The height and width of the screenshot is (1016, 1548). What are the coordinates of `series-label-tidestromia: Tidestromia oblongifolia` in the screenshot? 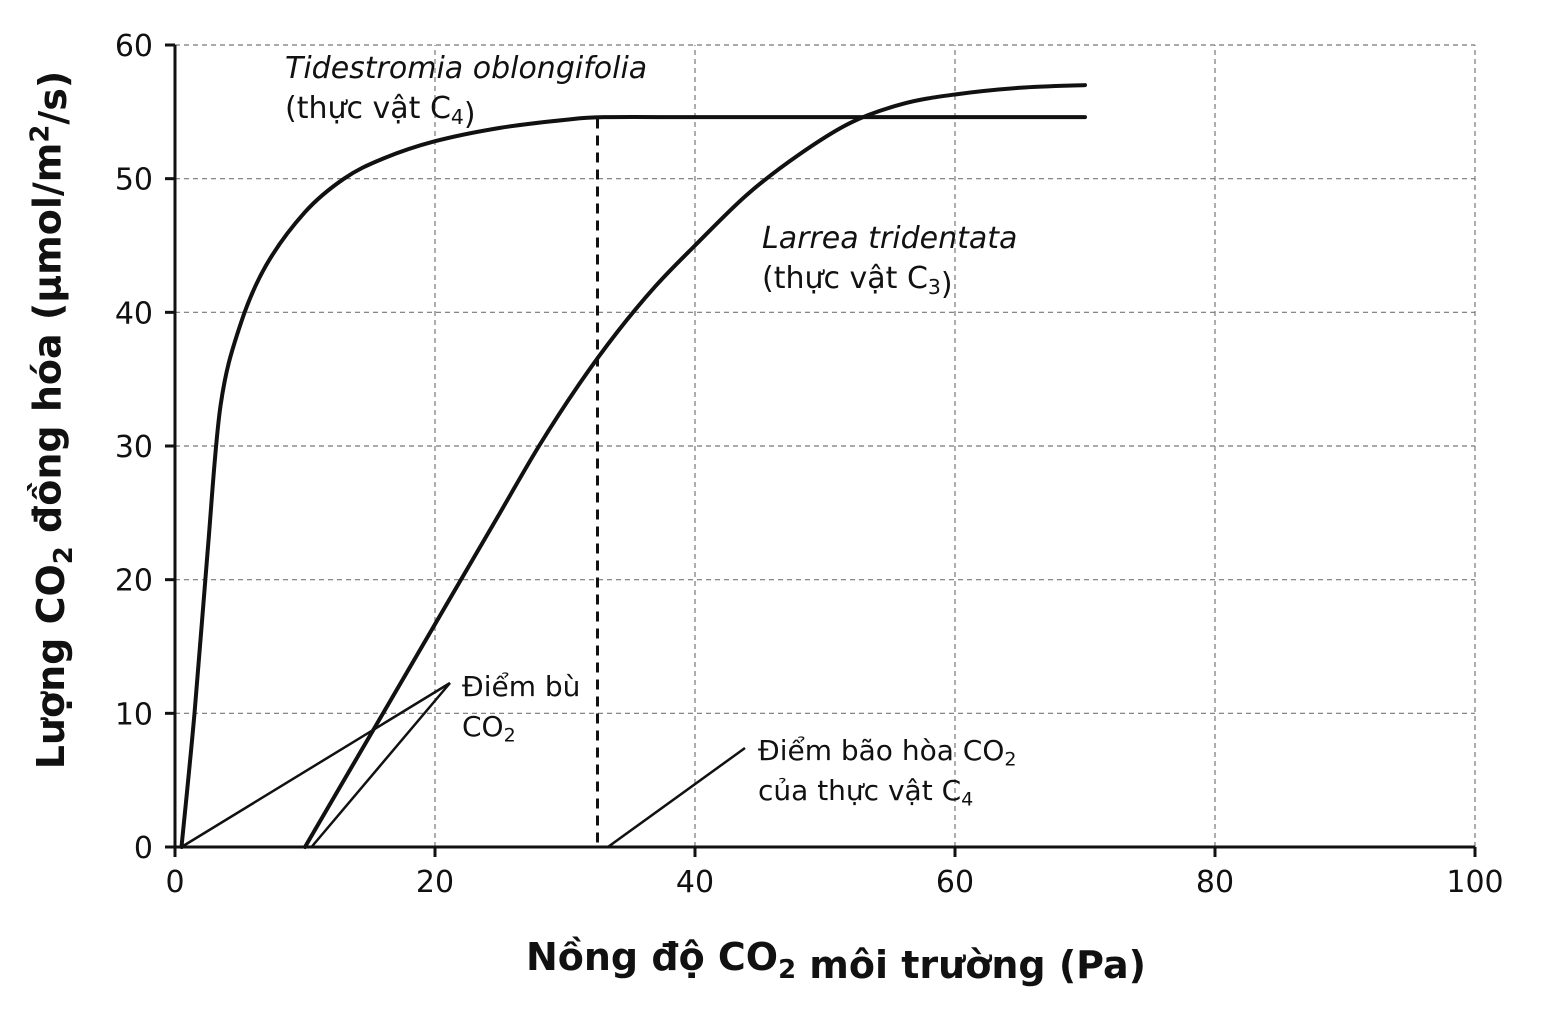 It's located at (466, 68).